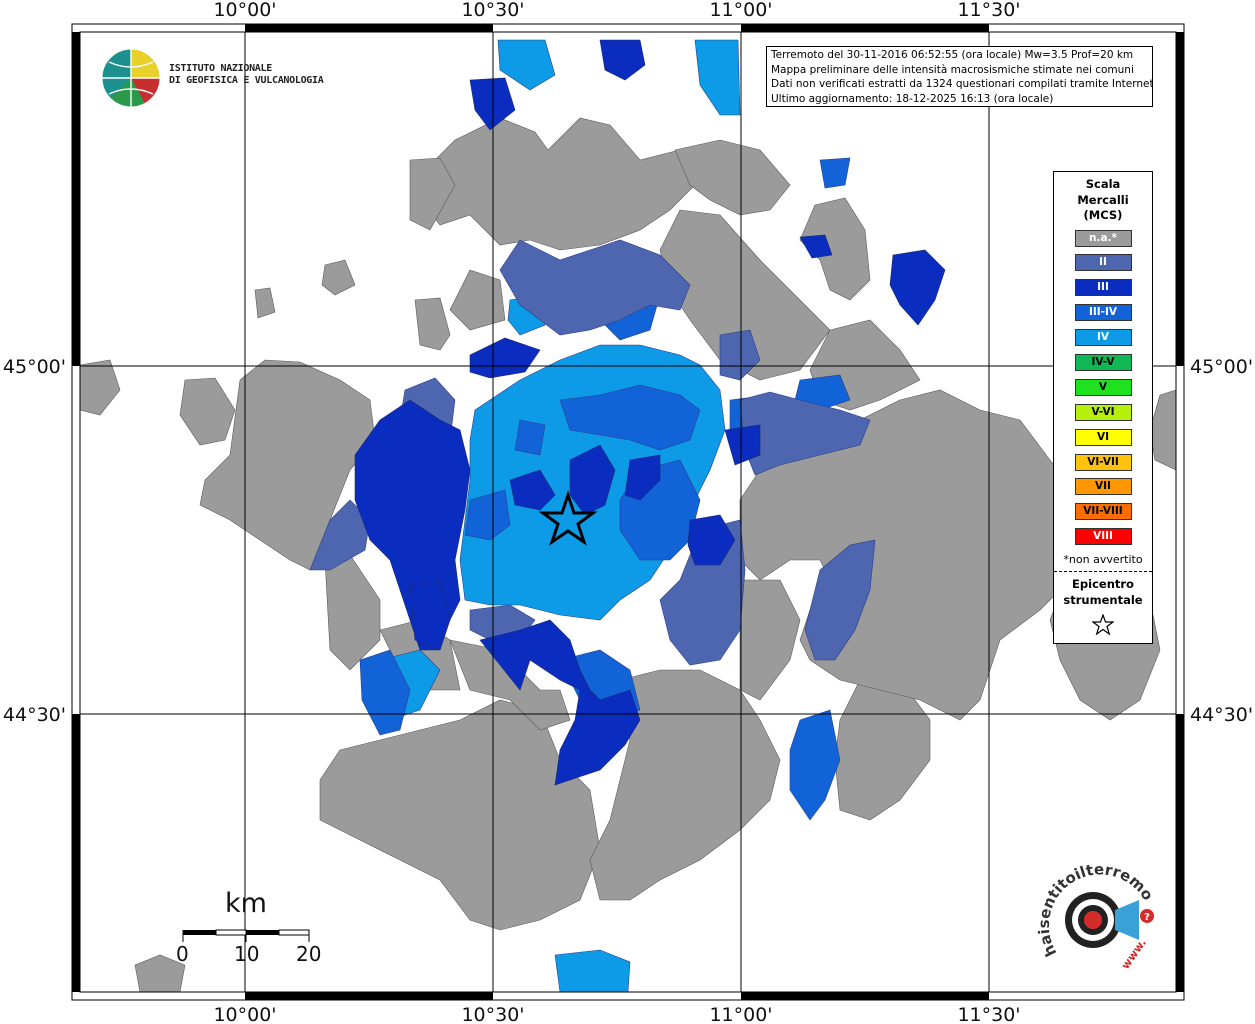 Image resolution: width=1255 pixels, height=1024 pixels. Describe the element at coordinates (1102, 920) in the screenshot. I see `target-icon` at that location.